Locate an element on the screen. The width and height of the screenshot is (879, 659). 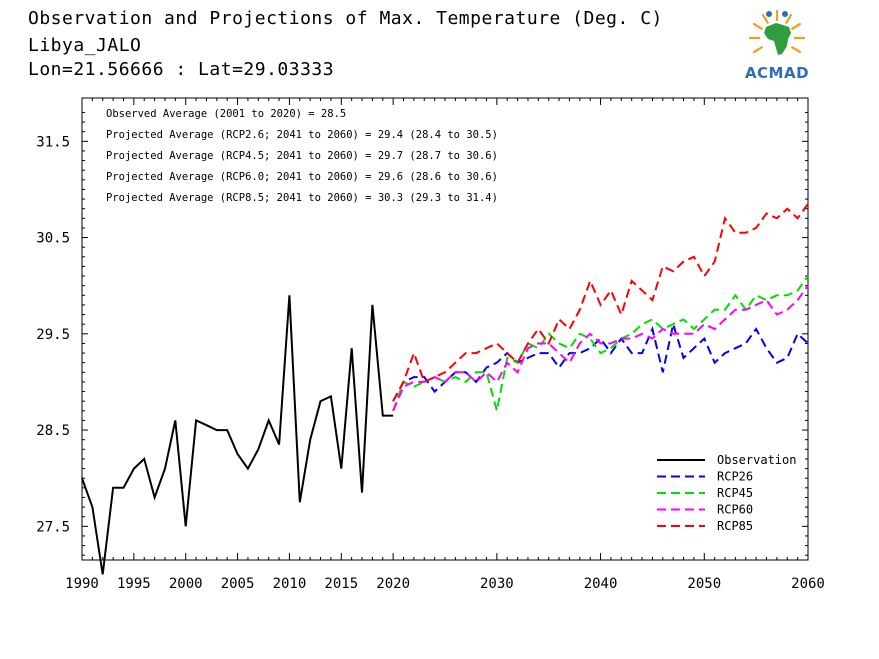
legend-label-observation: Observation is located at coordinates (756, 460).